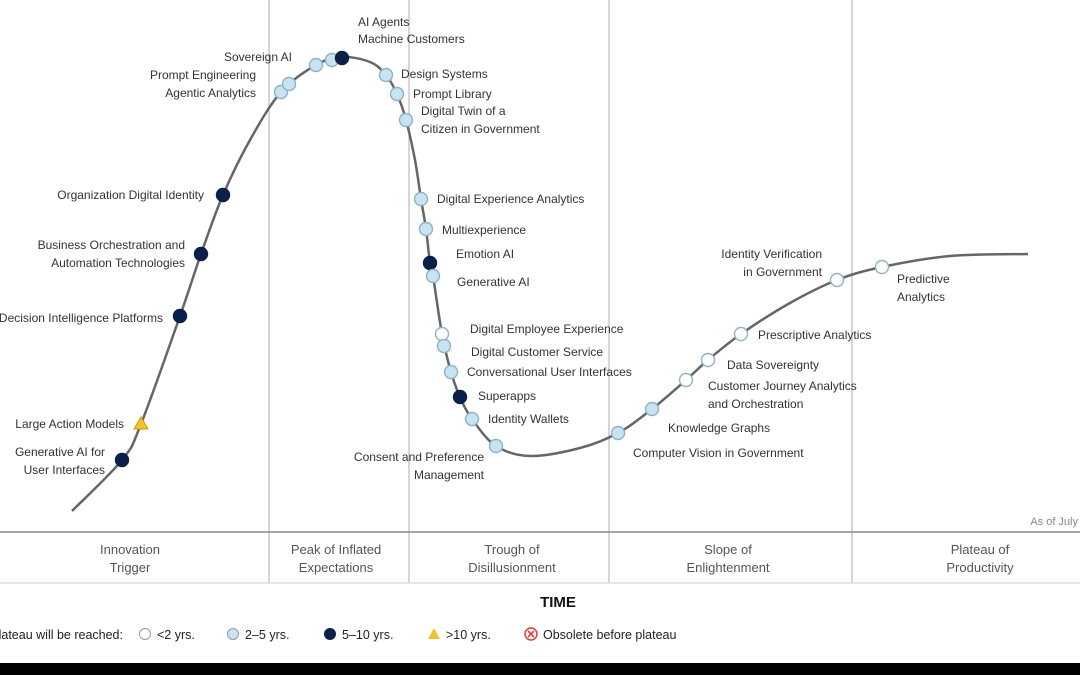 The width and height of the screenshot is (1080, 675). I want to click on technology-item: Large Action Models, so click(82, 423).